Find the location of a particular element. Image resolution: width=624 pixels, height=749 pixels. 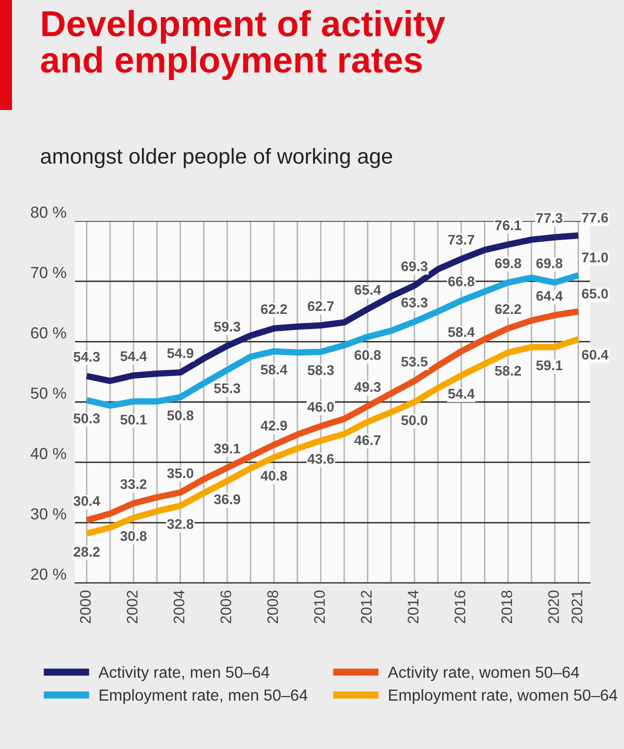

data-label: 59.3 is located at coordinates (227, 327).